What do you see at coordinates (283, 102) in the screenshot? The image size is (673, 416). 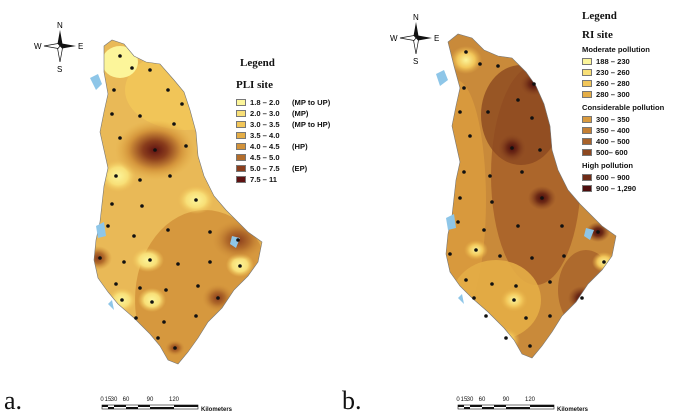 I see `legend-row: 1.8 – 2.0 (MP to UP)` at bounding box center [283, 102].